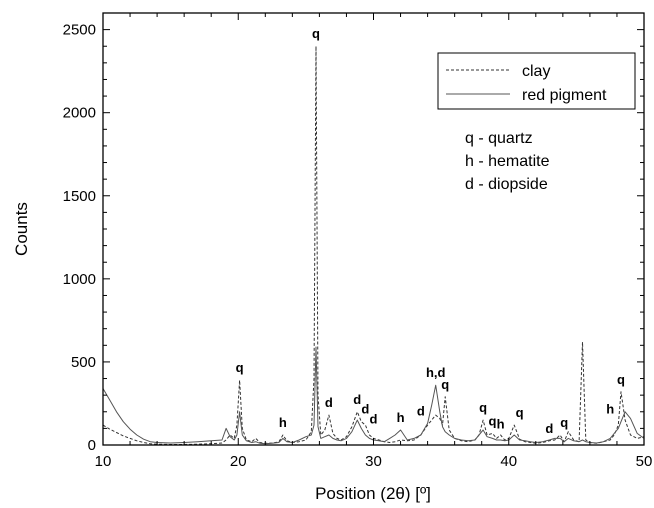 This screenshot has height=508, width=654. I want to click on peak-label: h,d, so click(436, 372).